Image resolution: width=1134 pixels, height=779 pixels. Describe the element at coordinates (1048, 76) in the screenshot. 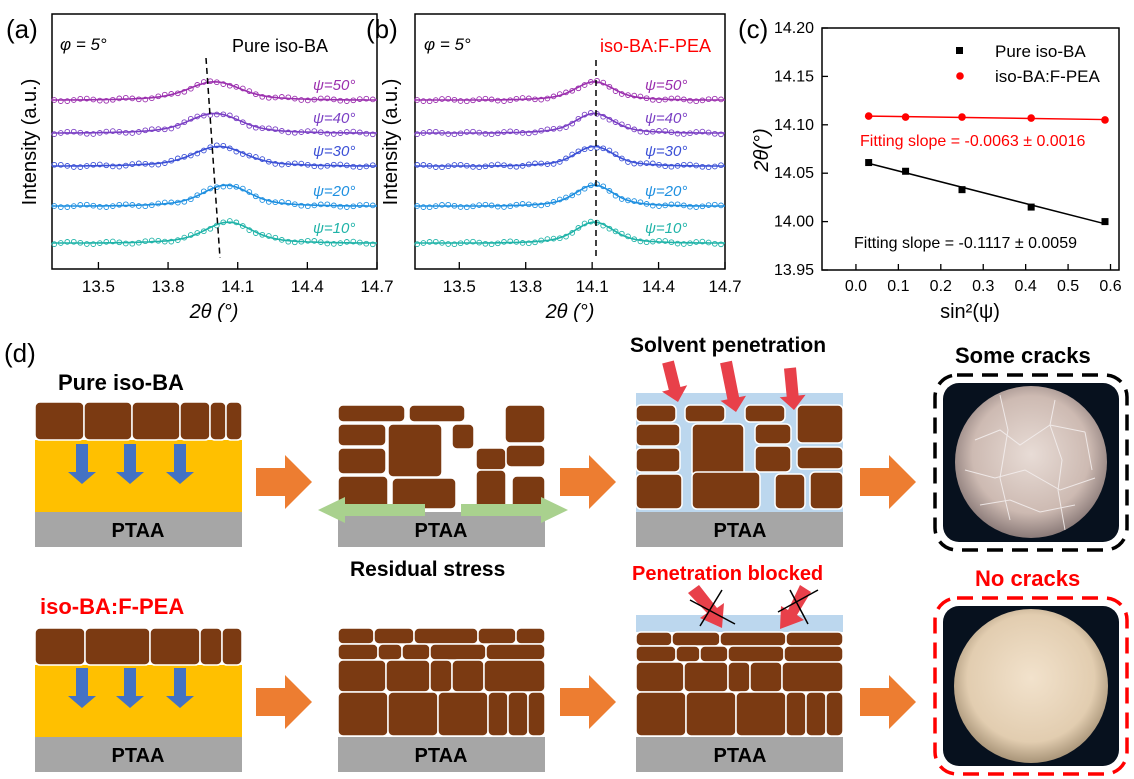

I see `legend-label: iso-BA:F-PEA` at that location.